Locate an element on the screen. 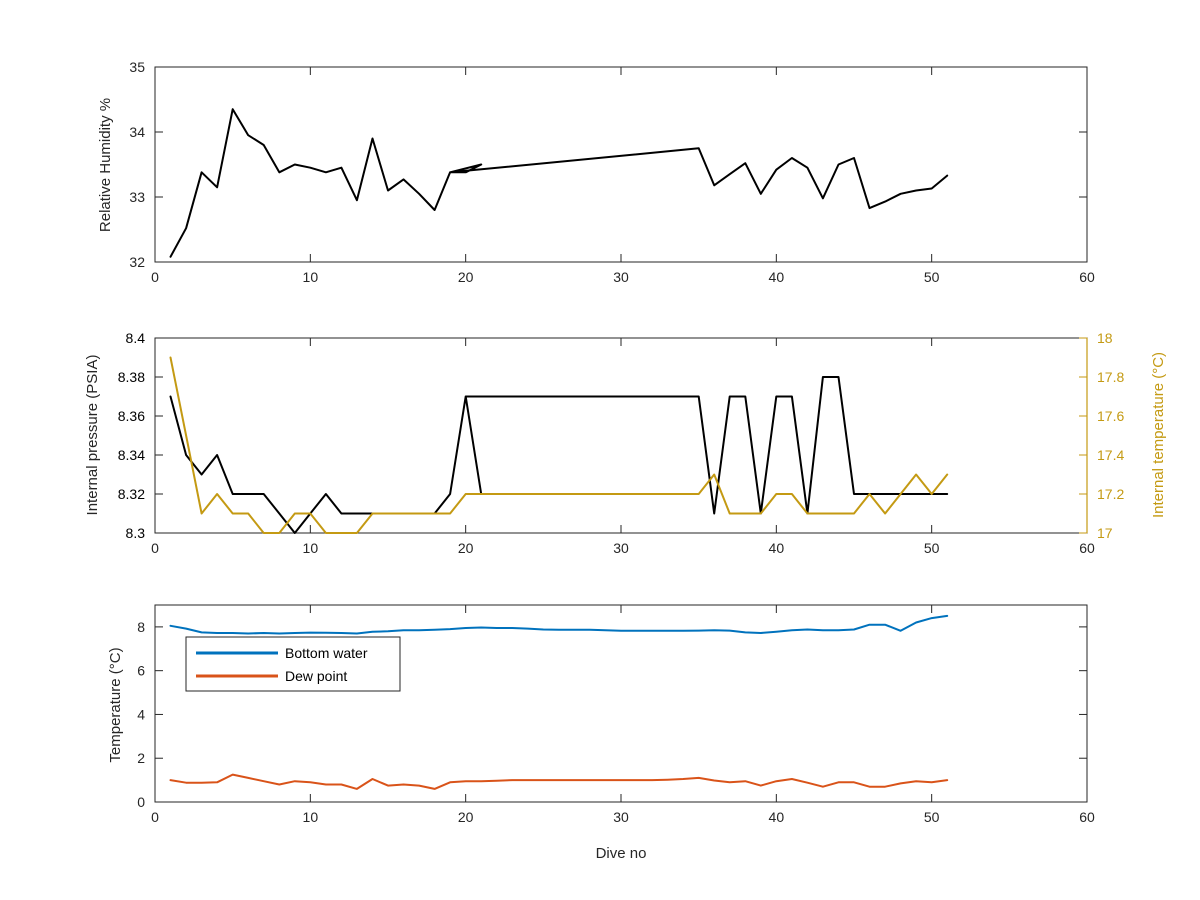  y-tick-label: 8.34 is located at coordinates (131, 455).